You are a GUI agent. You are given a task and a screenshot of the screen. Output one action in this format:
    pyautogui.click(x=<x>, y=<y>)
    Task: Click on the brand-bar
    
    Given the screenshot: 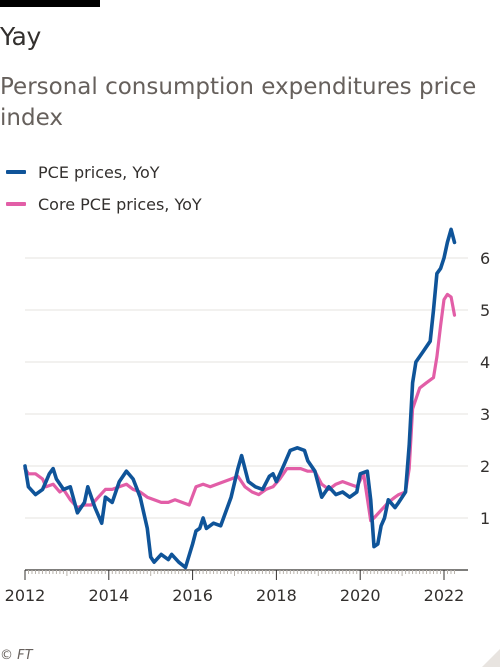 What is the action you would take?
    pyautogui.click(x=50, y=3)
    